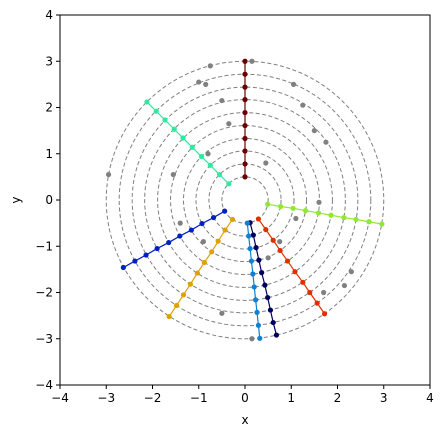 The height and width of the screenshot is (442, 443). I want to click on x-tick-label: −1, so click(199, 398).